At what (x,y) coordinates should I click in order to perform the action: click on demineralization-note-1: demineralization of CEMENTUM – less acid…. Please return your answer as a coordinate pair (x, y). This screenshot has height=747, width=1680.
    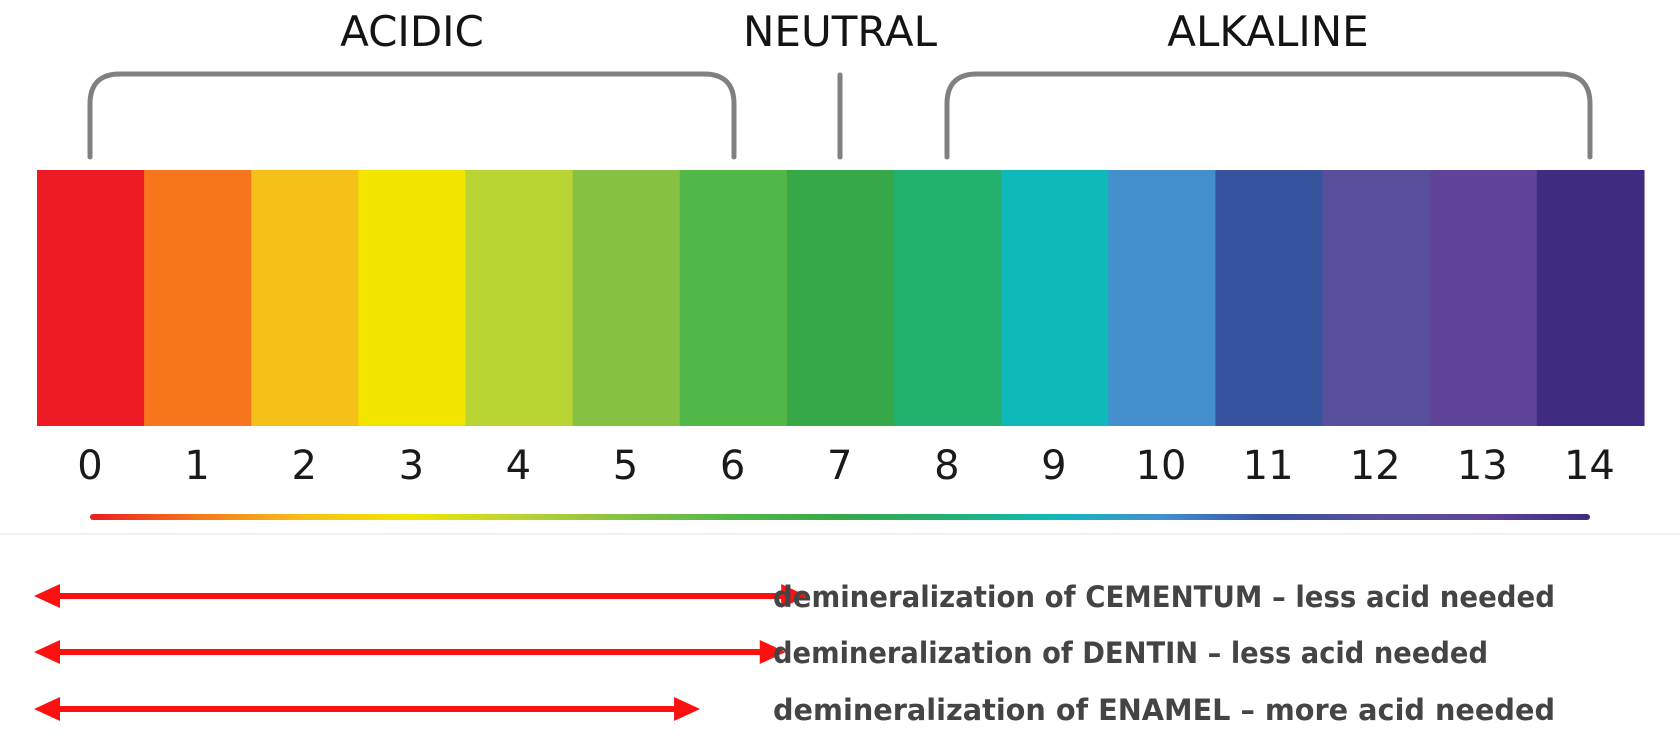
    Looking at the image, I should click on (1164, 597).